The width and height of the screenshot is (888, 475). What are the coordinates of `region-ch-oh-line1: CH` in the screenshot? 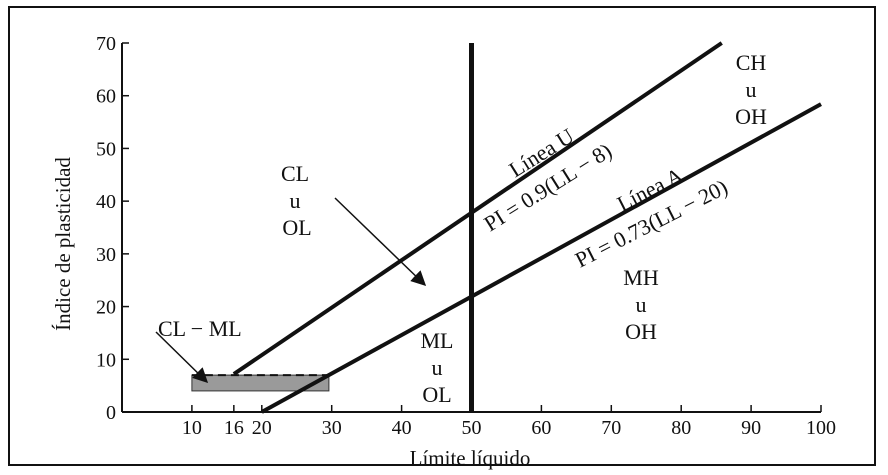 It's located at (751, 62).